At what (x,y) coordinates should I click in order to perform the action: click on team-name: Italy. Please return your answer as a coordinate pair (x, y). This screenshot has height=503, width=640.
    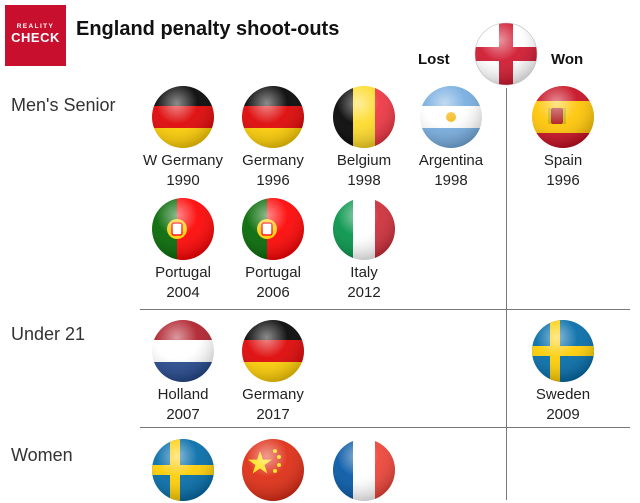
    Looking at the image, I should click on (364, 272).